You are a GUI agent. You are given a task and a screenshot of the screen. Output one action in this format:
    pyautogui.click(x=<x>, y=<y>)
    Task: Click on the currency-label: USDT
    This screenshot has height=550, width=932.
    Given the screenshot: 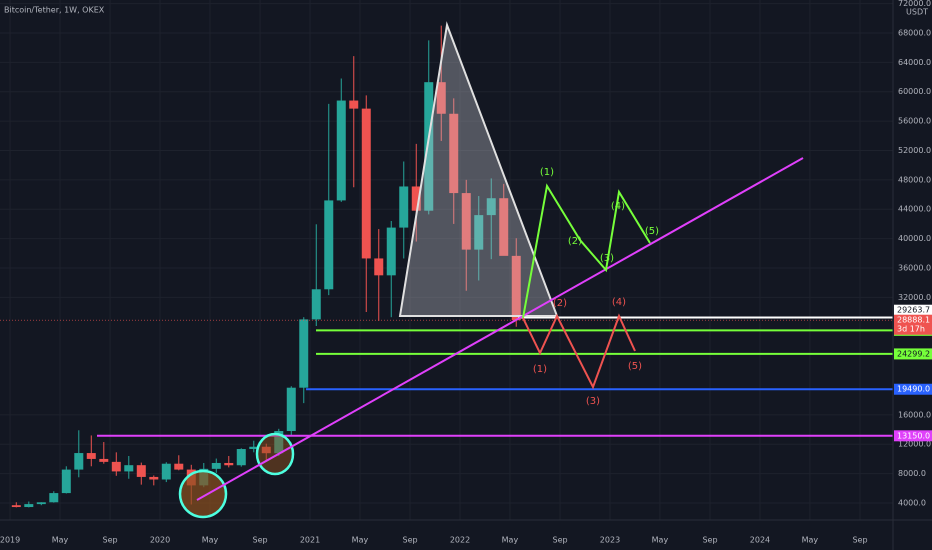 What is the action you would take?
    pyautogui.click(x=917, y=12)
    